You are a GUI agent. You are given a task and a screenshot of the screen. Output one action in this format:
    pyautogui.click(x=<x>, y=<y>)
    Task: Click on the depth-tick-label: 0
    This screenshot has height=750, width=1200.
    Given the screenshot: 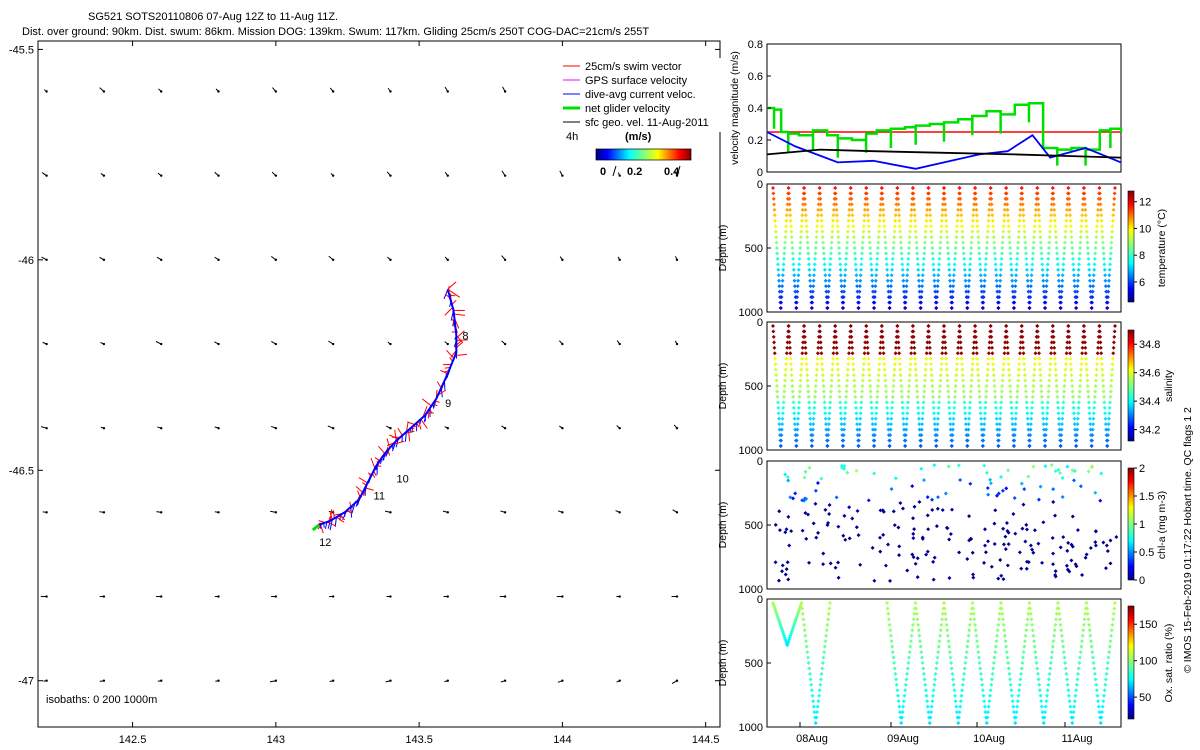 What is the action you would take?
    pyautogui.click(x=760, y=185)
    